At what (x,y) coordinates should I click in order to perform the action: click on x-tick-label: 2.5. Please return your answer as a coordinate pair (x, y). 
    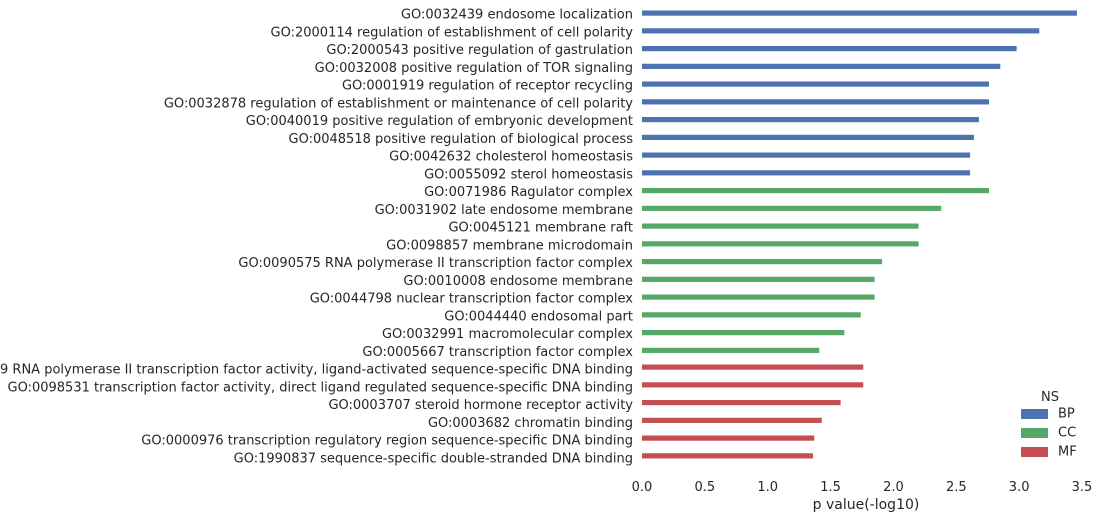
    Looking at the image, I should click on (956, 487).